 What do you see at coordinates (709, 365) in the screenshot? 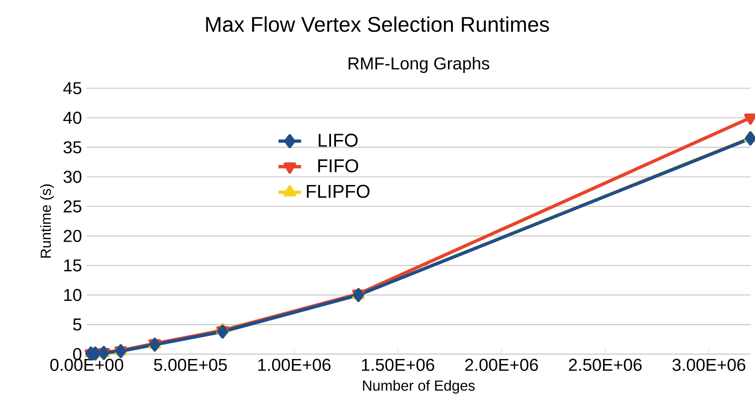
I see `x-tick-label: 3.00E+06` at bounding box center [709, 365].